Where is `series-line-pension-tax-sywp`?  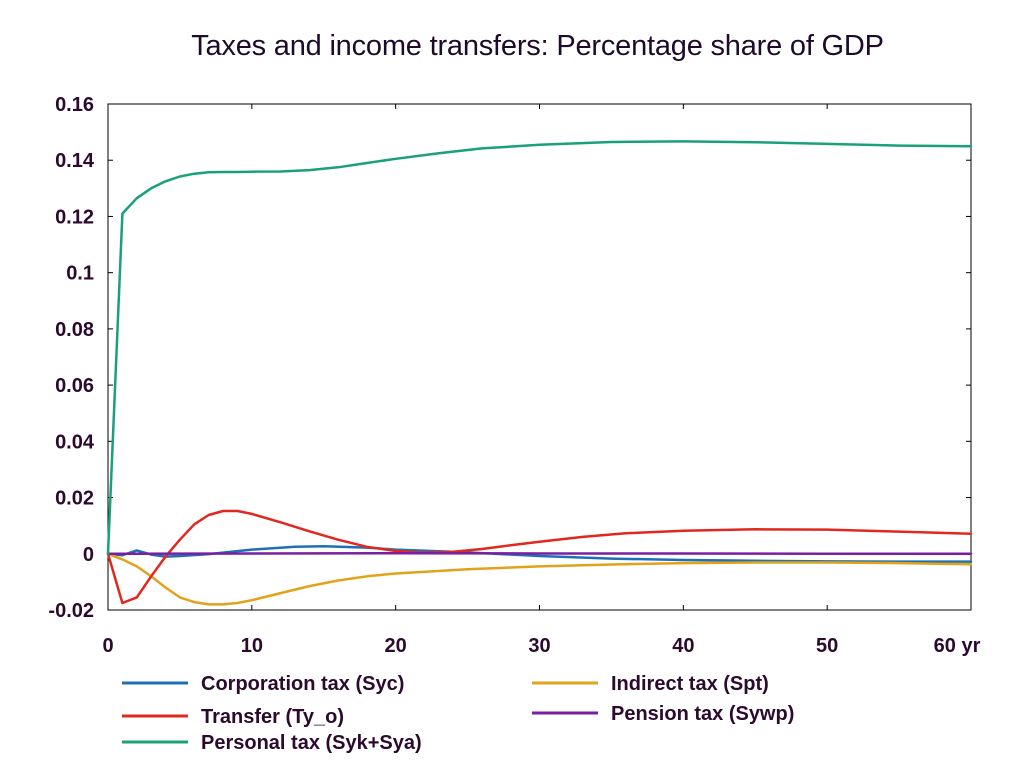
series-line-pension-tax-sywp is located at coordinates (539, 553).